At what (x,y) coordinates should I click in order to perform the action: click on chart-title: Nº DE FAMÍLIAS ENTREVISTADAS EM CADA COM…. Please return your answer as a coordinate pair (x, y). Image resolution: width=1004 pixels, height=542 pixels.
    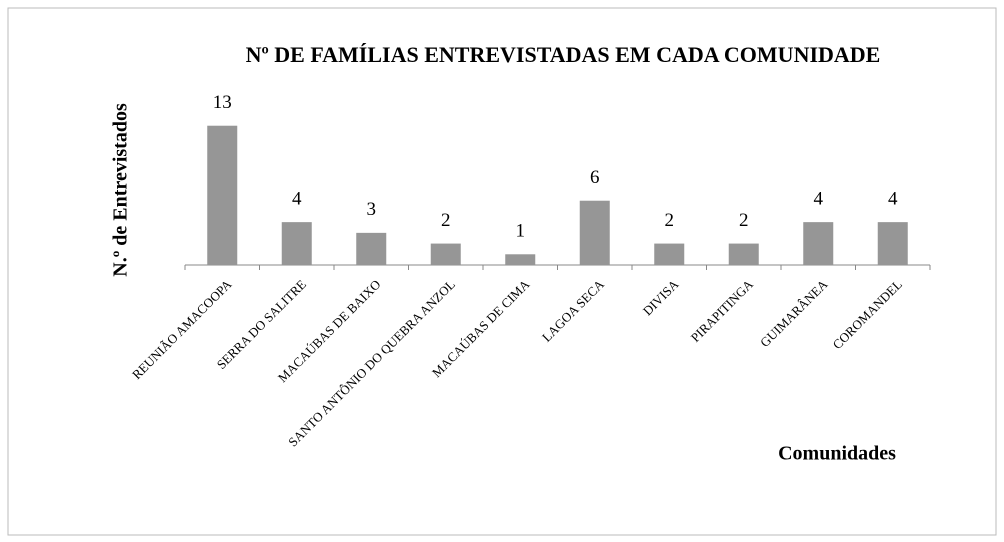
    Looking at the image, I should click on (563, 54).